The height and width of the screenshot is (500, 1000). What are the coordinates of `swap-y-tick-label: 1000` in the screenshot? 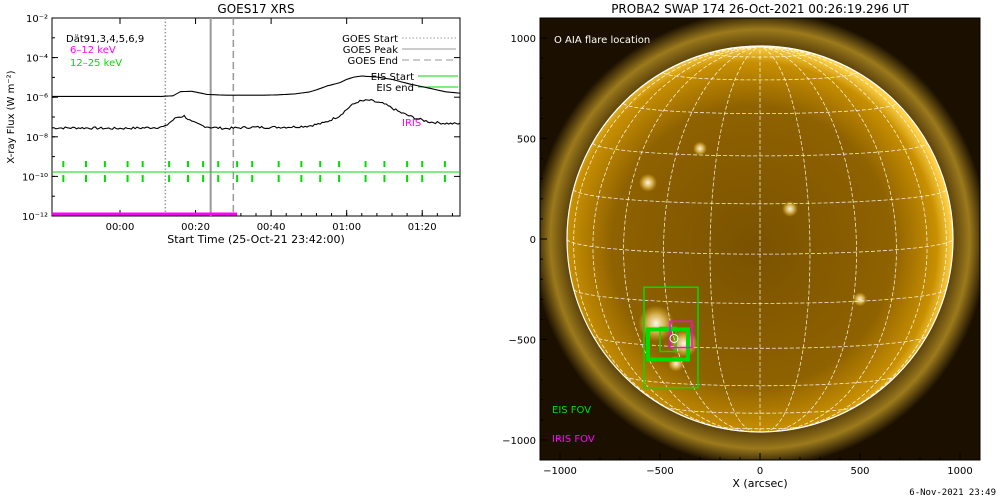 It's located at (523, 39).